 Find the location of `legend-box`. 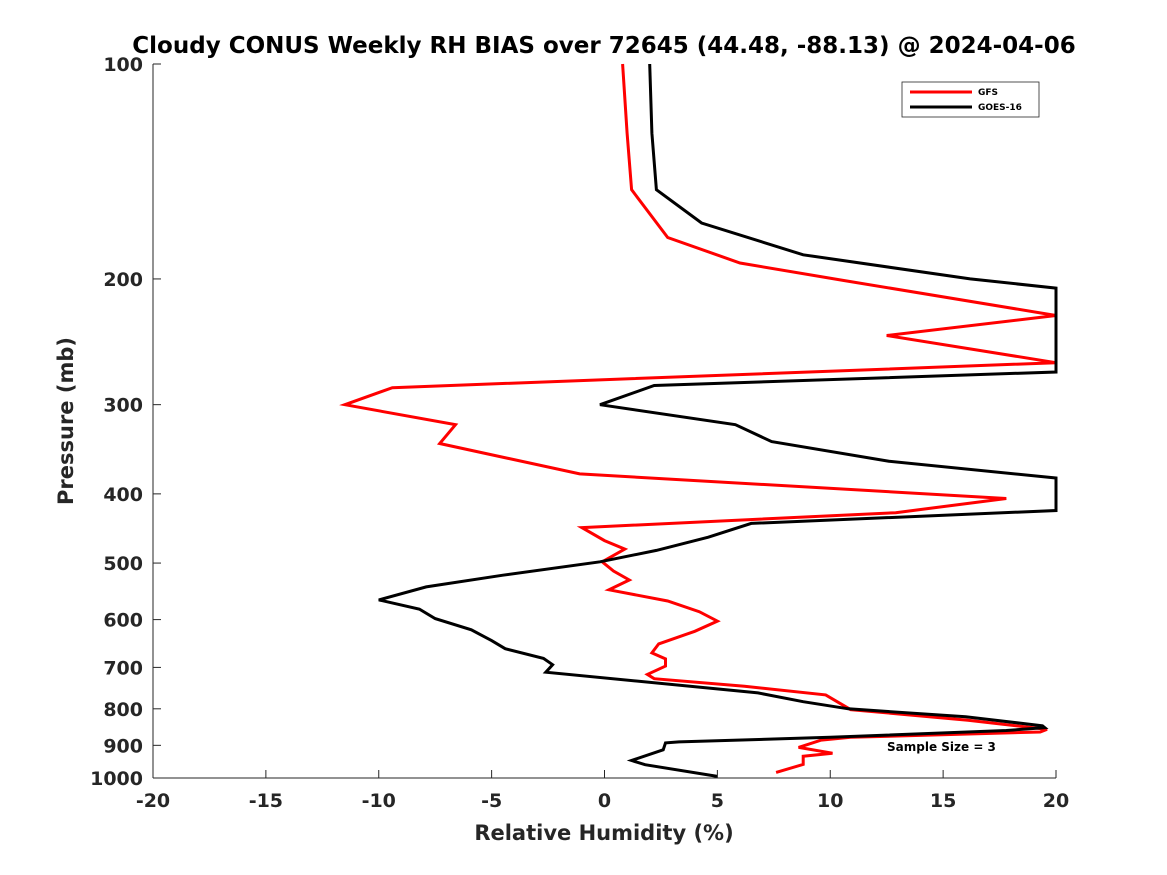

legend-box is located at coordinates (970, 99).